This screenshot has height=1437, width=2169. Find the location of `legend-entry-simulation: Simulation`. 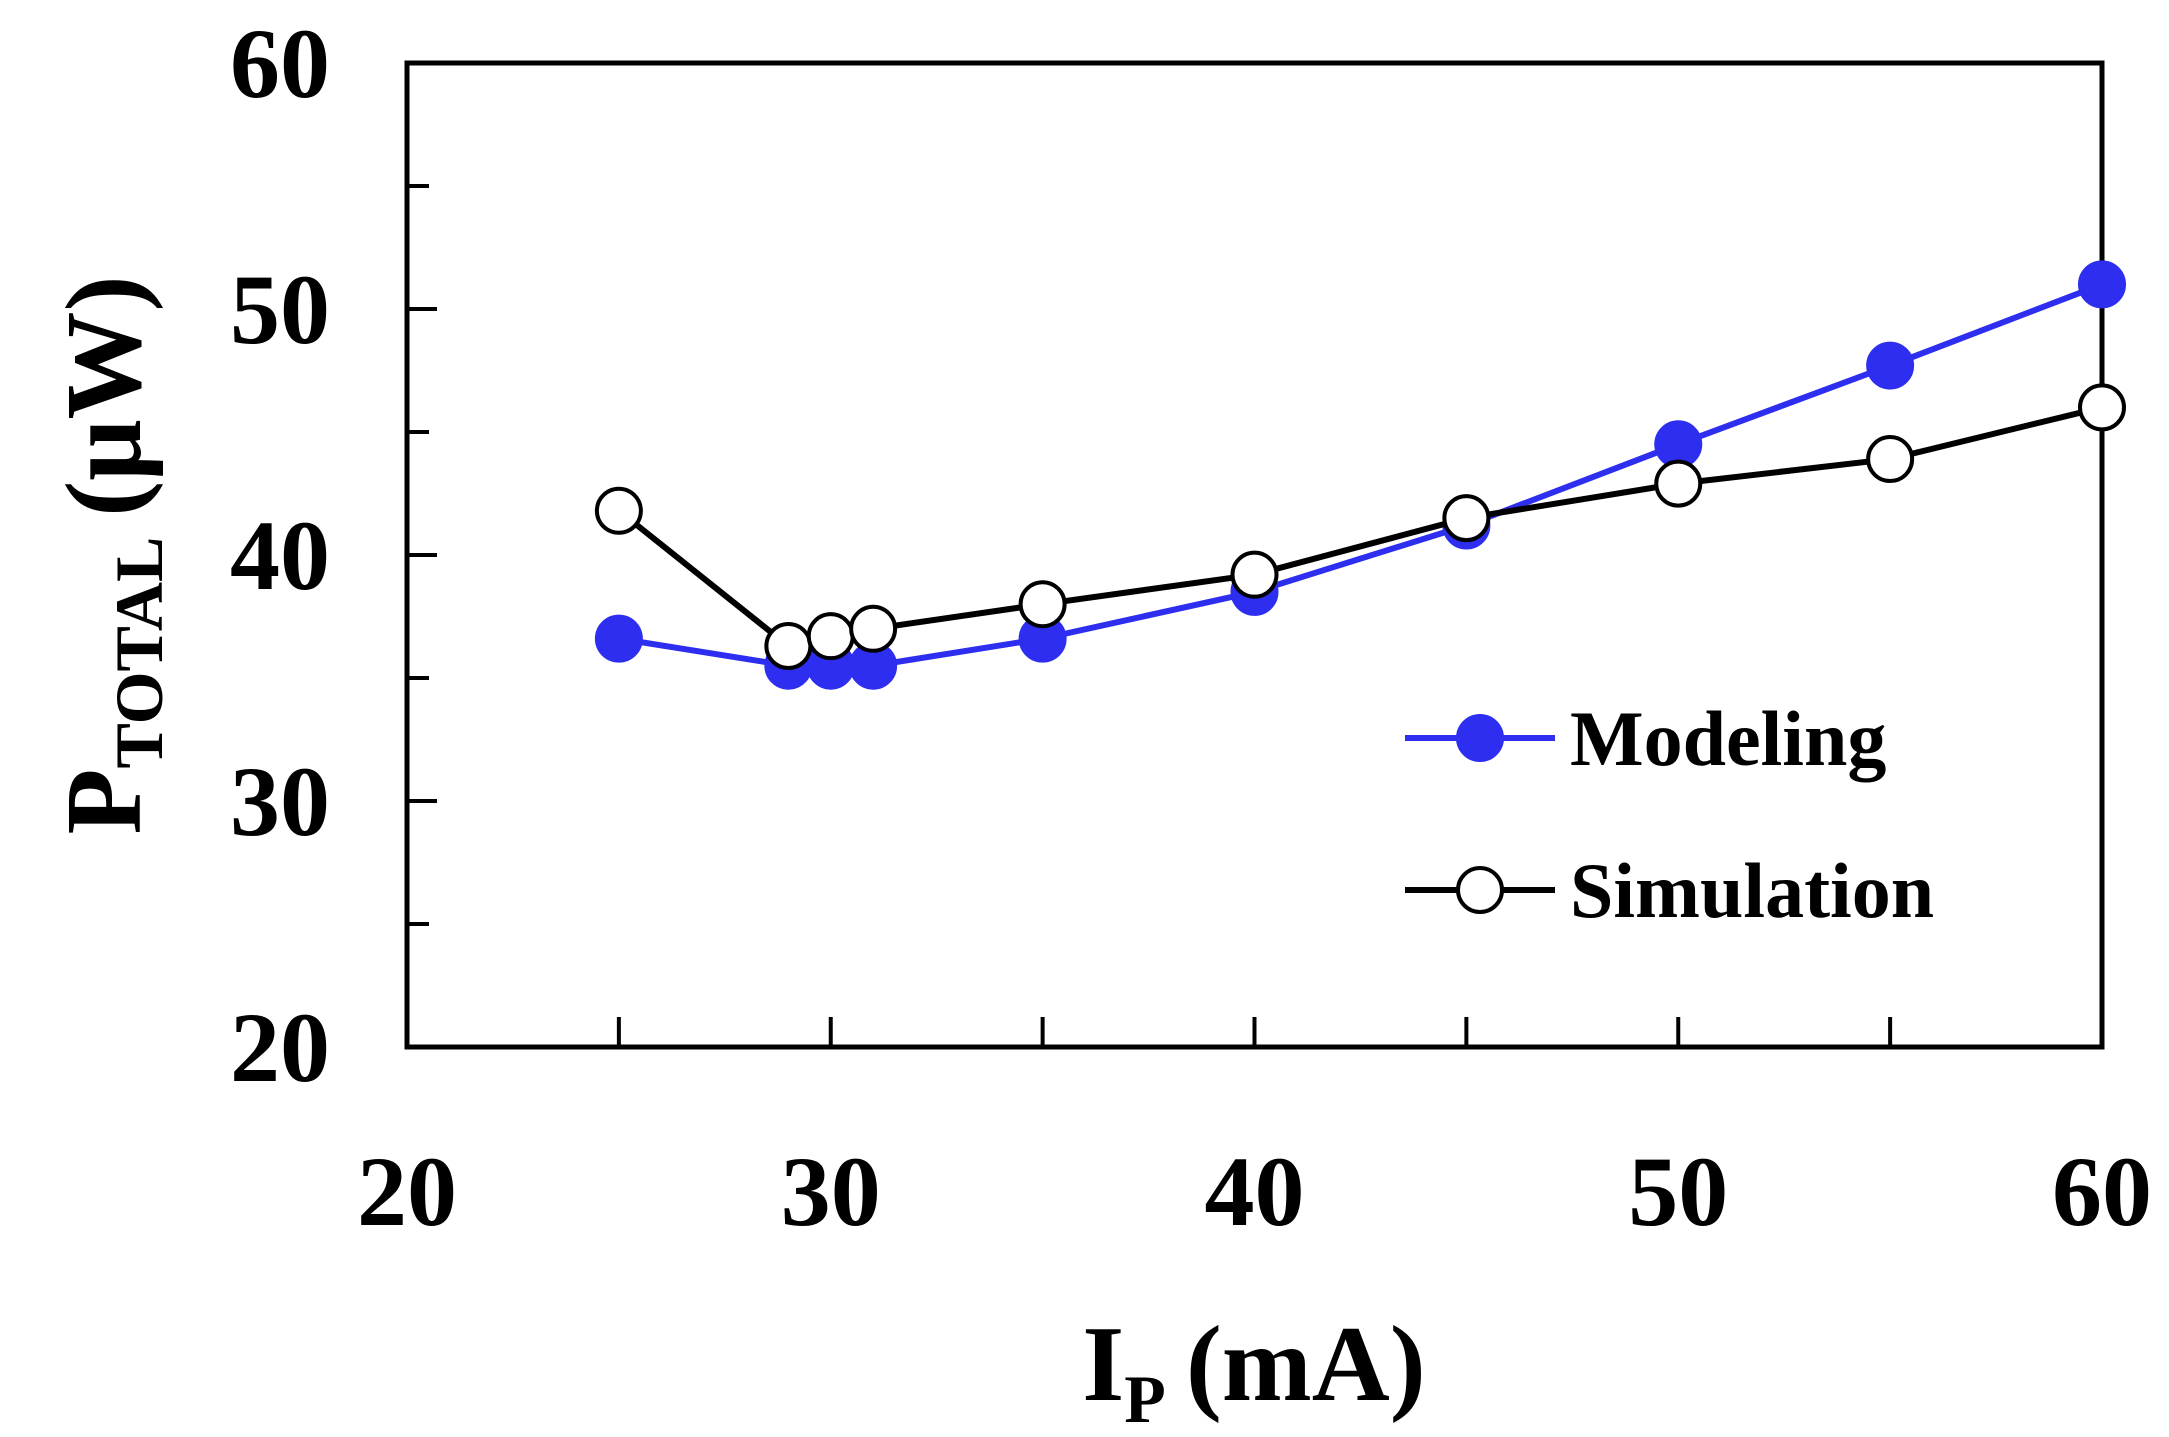

legend-entry-simulation: Simulation is located at coordinates (1669, 890).